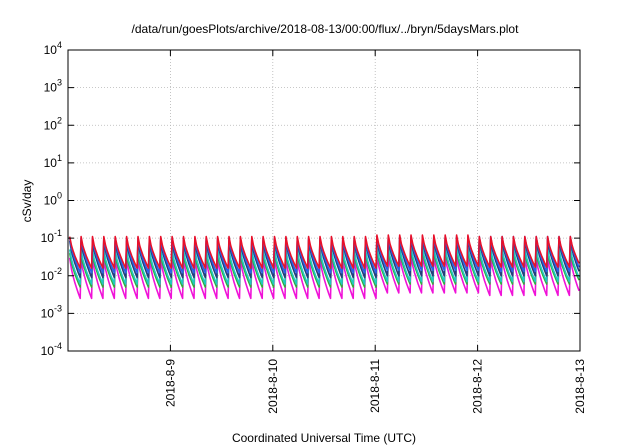 The image size is (640, 448). I want to click on y-tick-label: 10⁻¹, so click(51, 236).